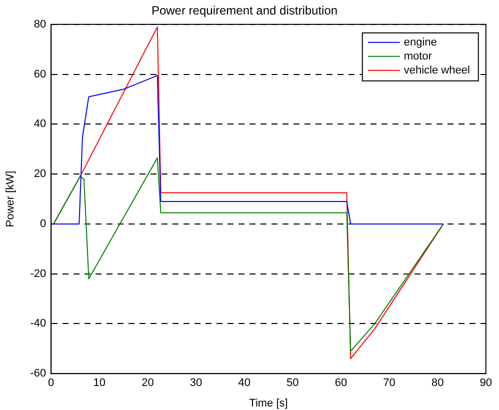 This screenshot has width=499, height=410. Describe the element at coordinates (99, 383) in the screenshot. I see `x-tick-label: 10` at that location.